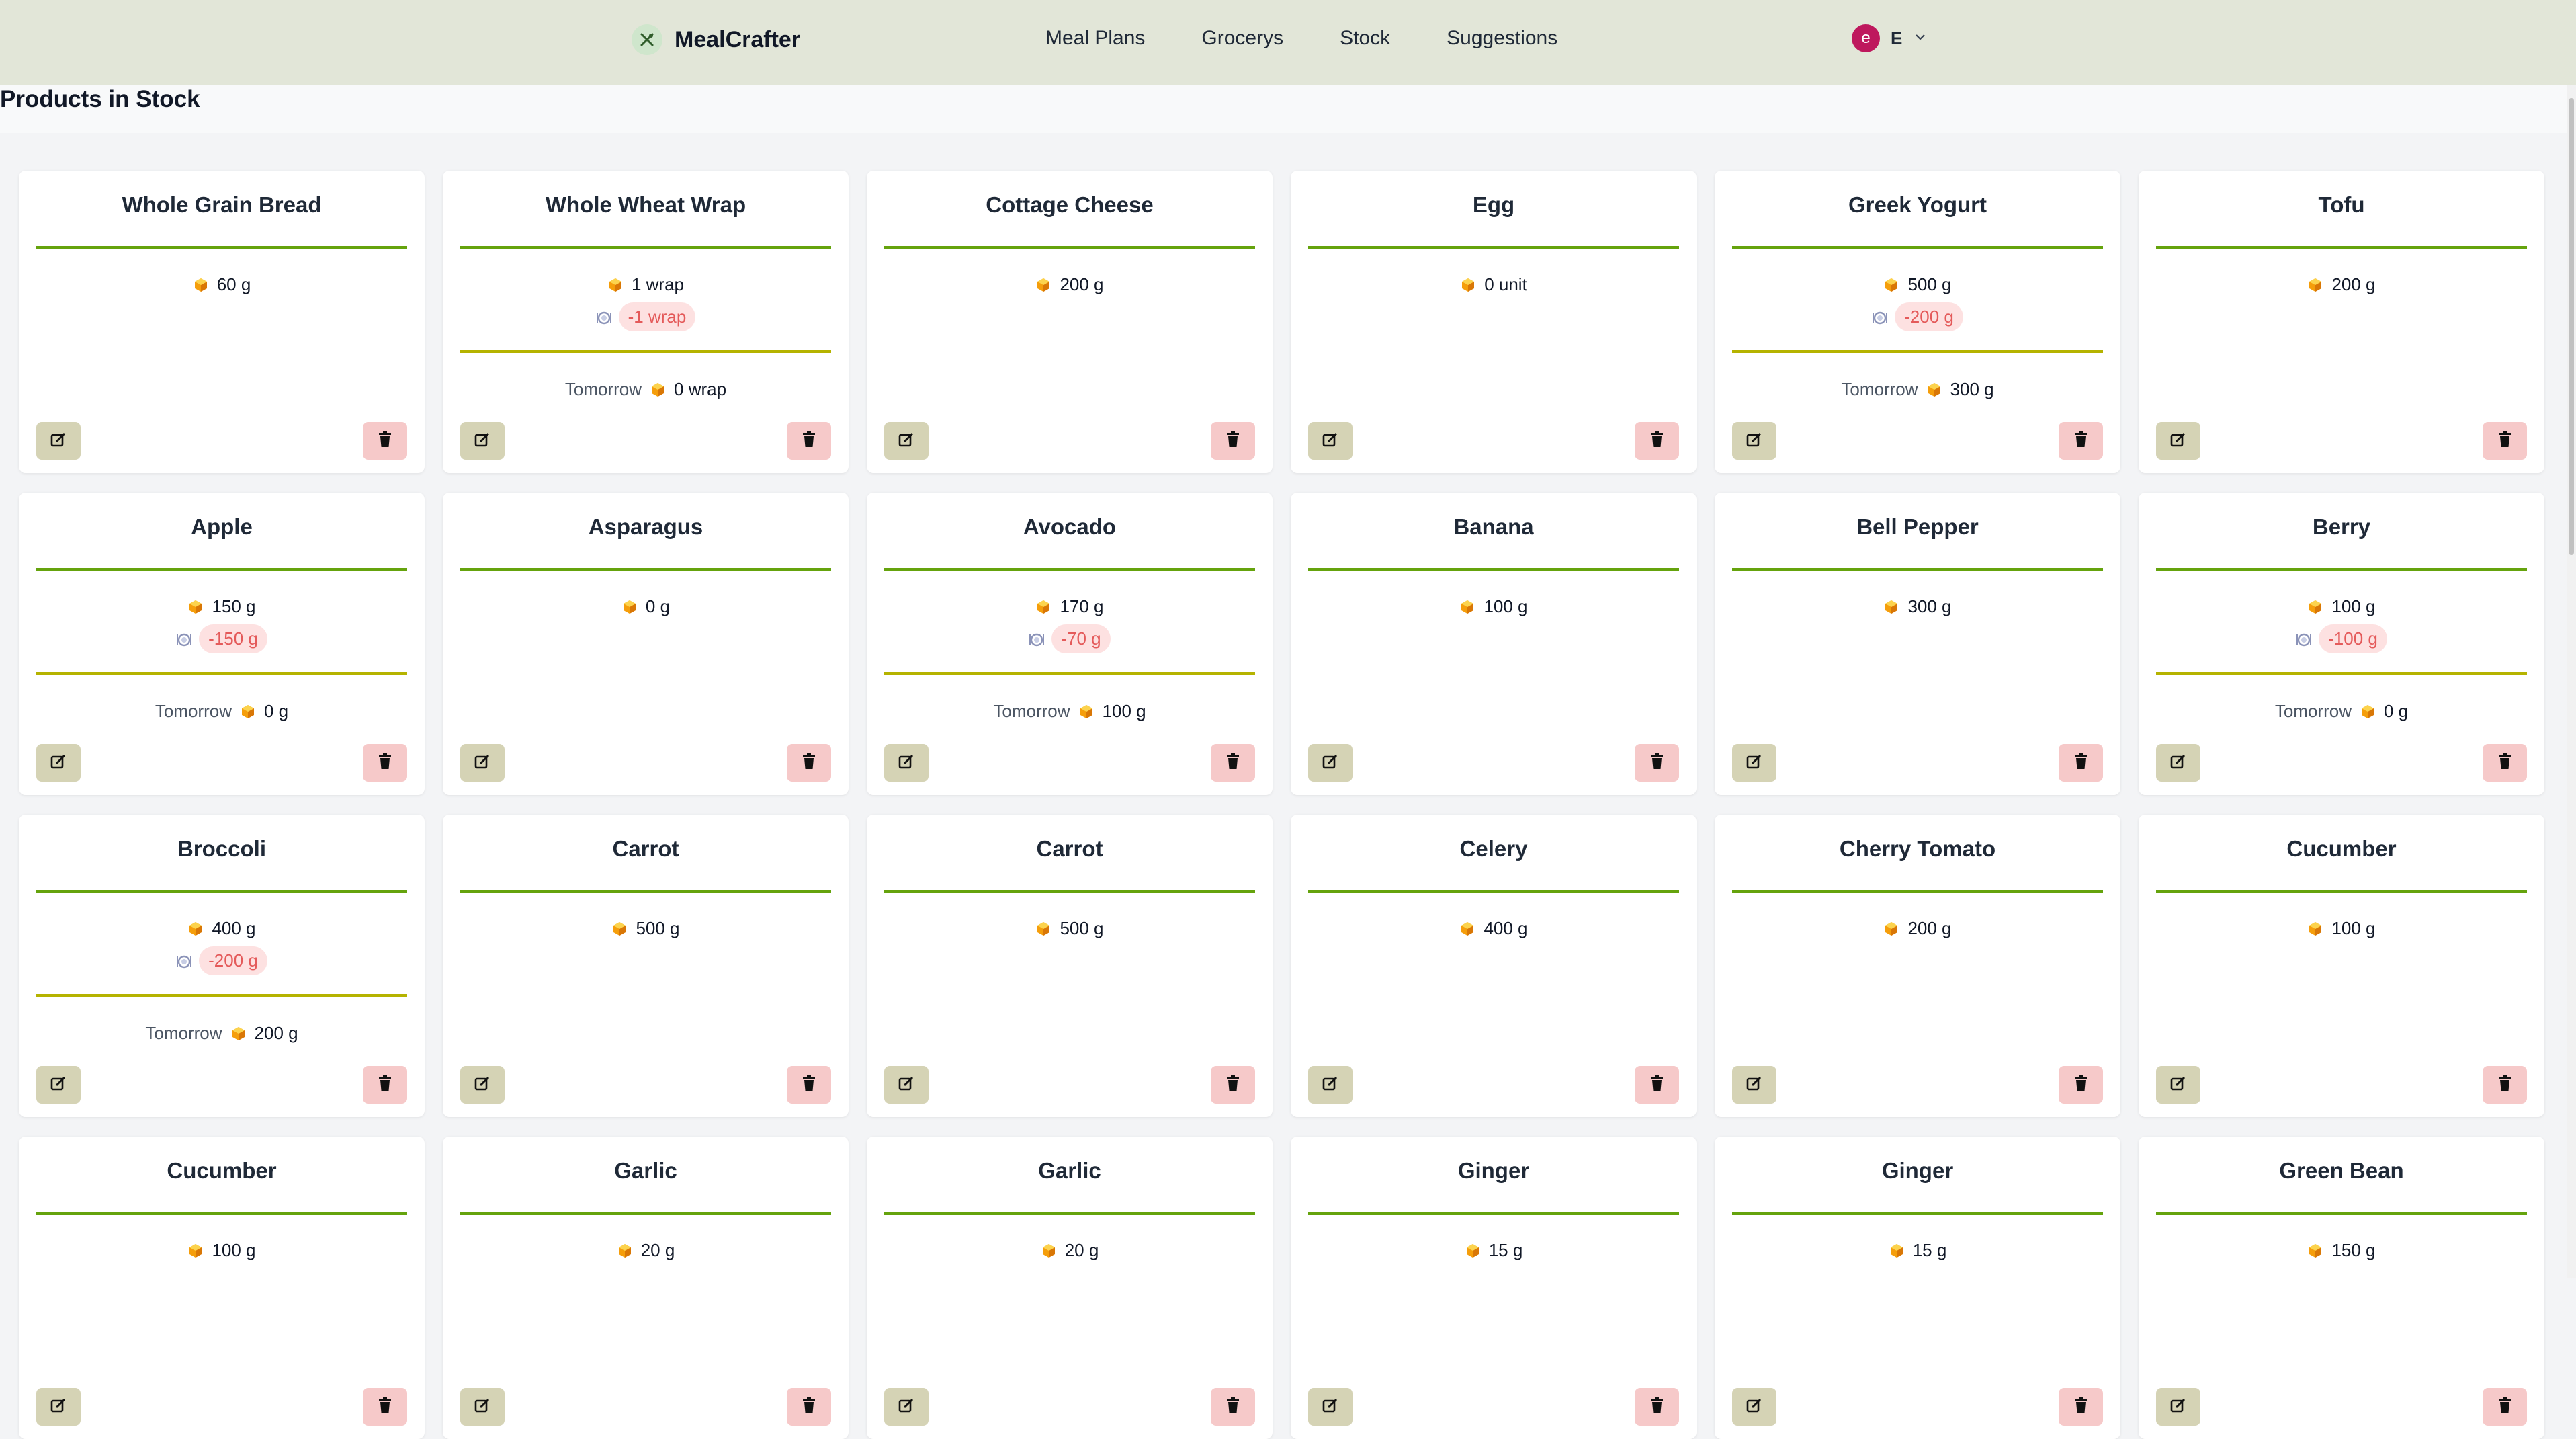  Describe the element at coordinates (657, 1250) in the screenshot. I see `stock-quantity: 20 g` at that location.